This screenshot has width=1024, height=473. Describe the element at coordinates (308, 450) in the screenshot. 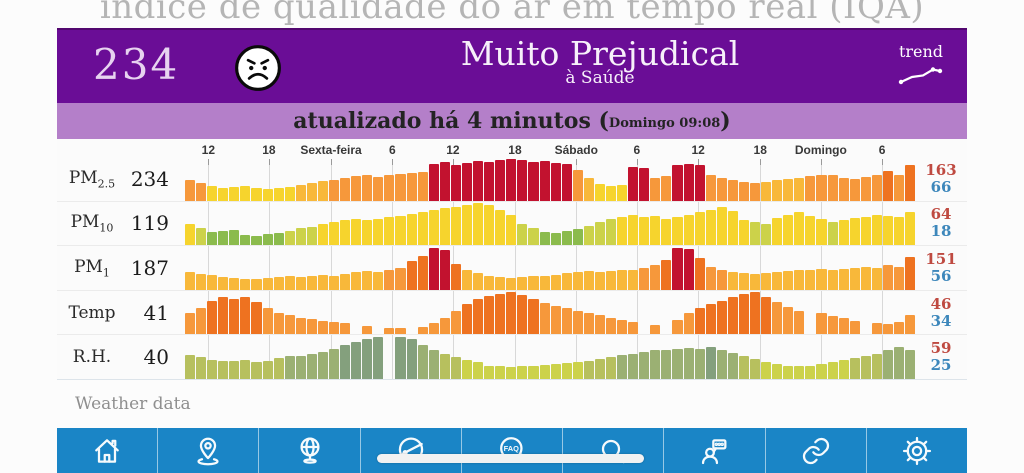

I see `nav-globe` at that location.